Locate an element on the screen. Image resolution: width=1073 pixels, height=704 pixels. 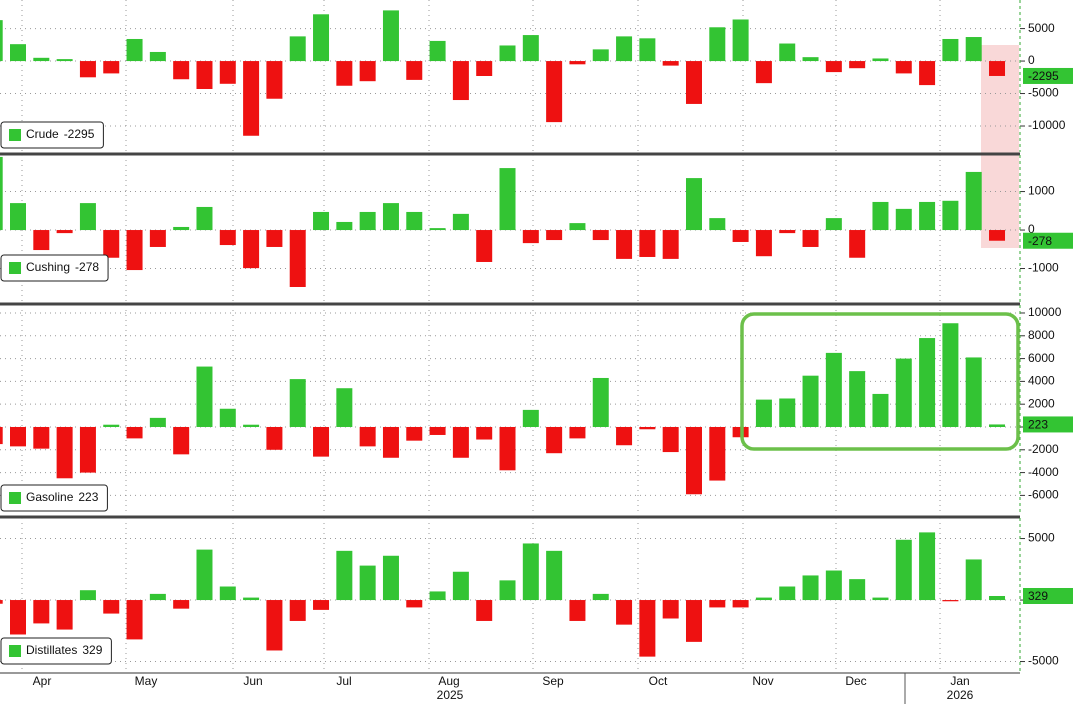
x-tick-label: Jun is located at coordinates (252, 681).